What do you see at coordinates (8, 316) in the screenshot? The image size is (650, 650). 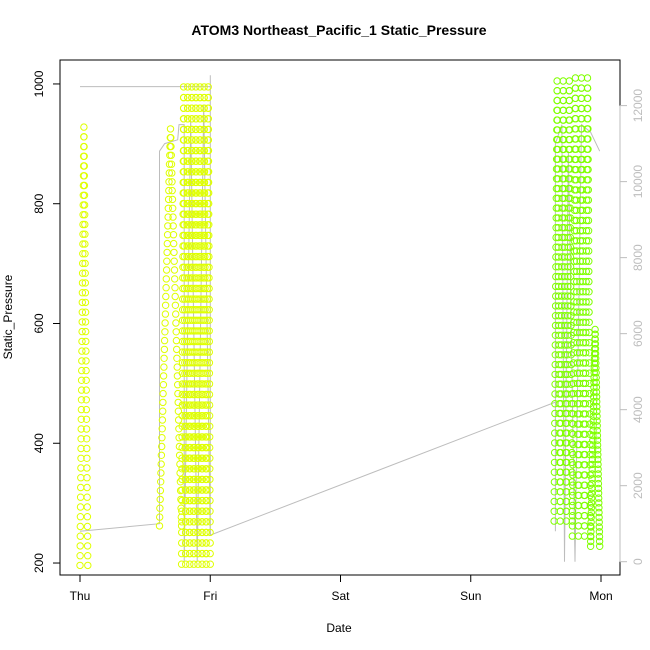 I see `y-axis-label: Static_Pressure` at bounding box center [8, 316].